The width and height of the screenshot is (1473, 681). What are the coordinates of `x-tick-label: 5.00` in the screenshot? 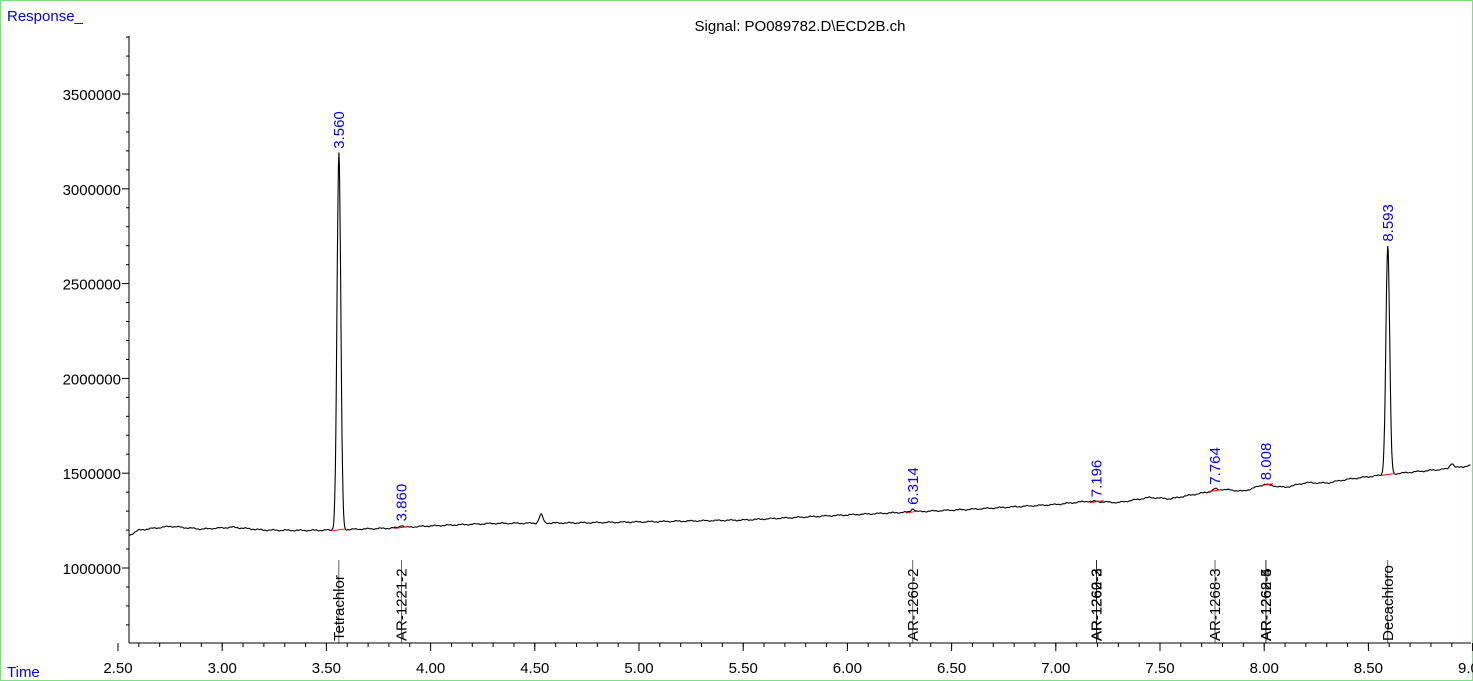 It's located at (638, 668).